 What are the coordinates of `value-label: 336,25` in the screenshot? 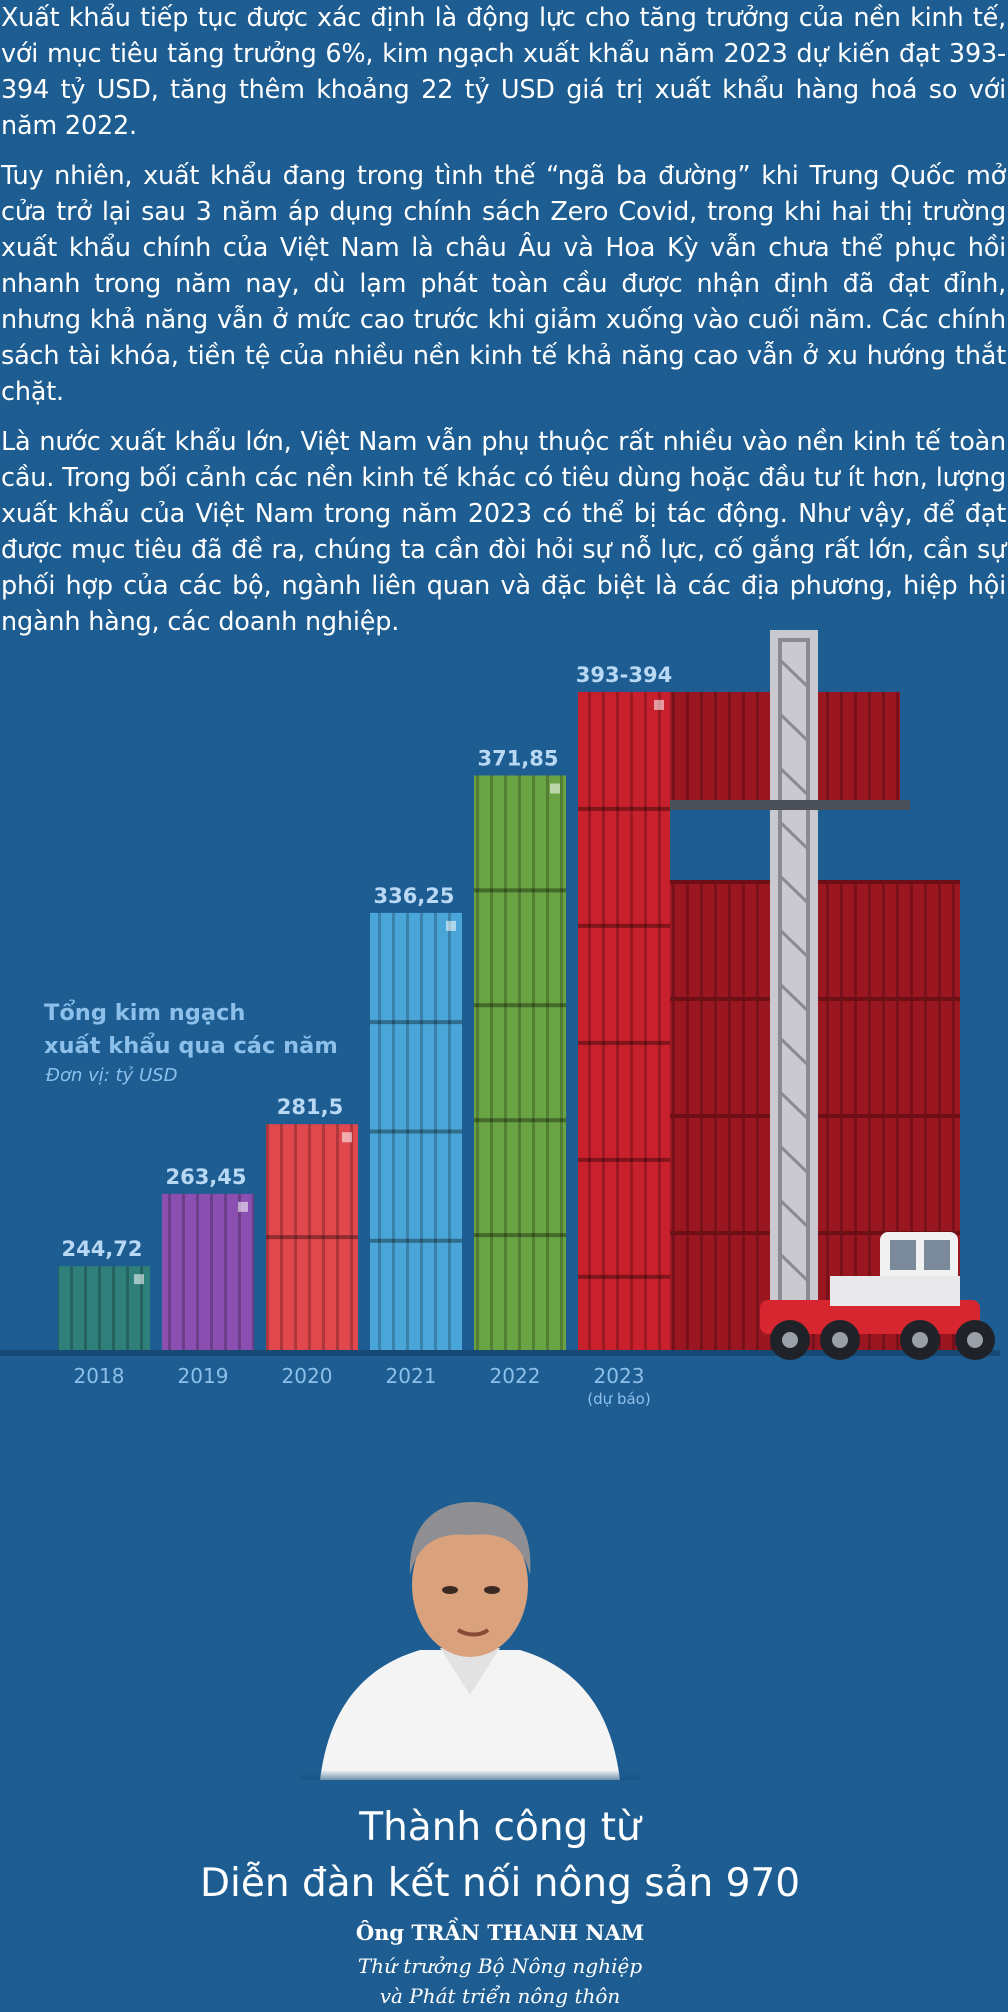 It's located at (413, 896).